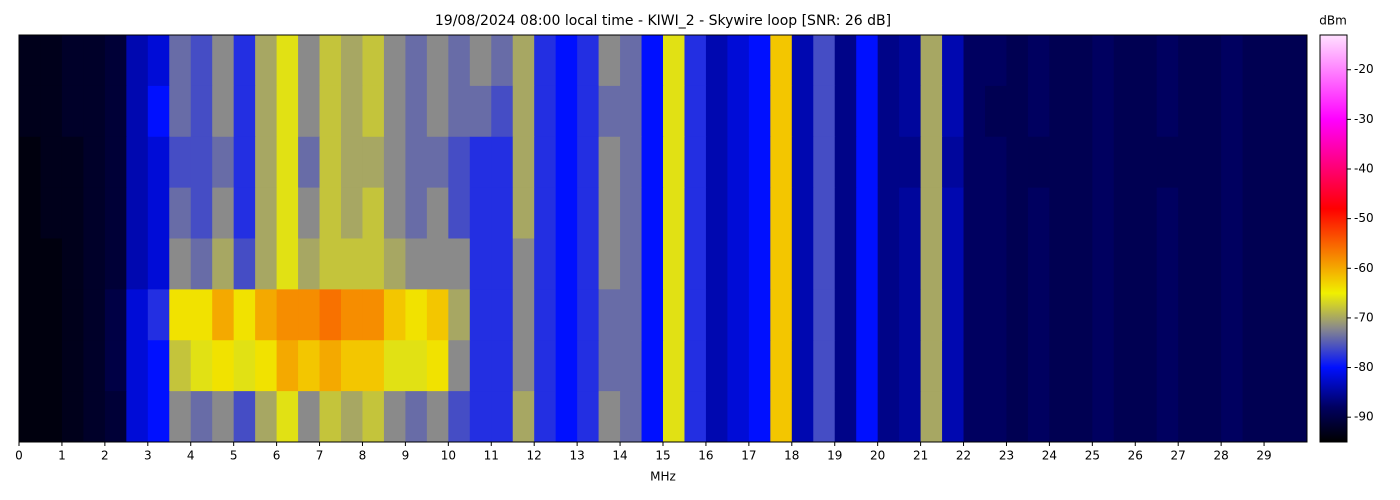  Describe the element at coordinates (448, 456) in the screenshot. I see `x-tick-label: 10` at that location.